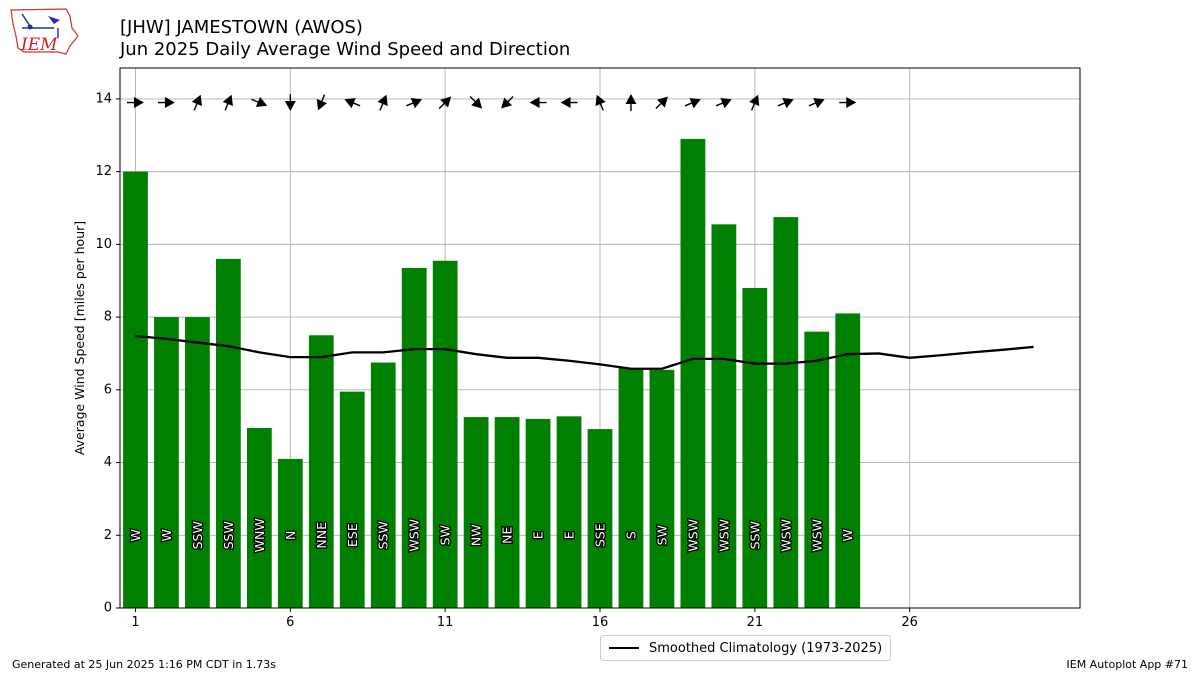  I want to click on legend: Smoothed Climatology (1973-2025), so click(746, 648).